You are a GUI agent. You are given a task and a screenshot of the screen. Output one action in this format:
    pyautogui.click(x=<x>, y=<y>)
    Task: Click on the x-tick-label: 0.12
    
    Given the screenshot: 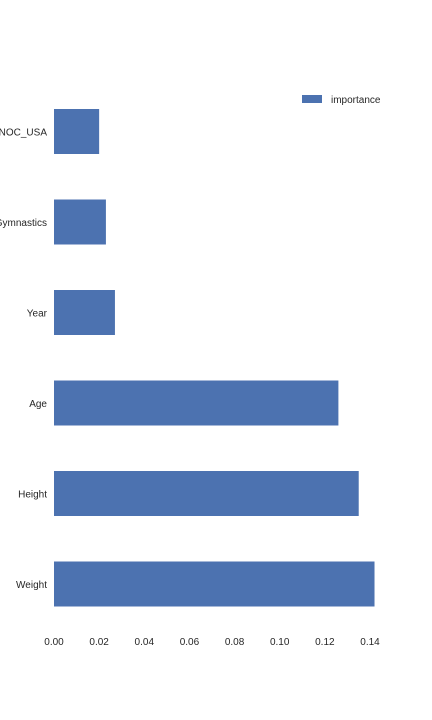 What is the action you would take?
    pyautogui.click(x=325, y=642)
    